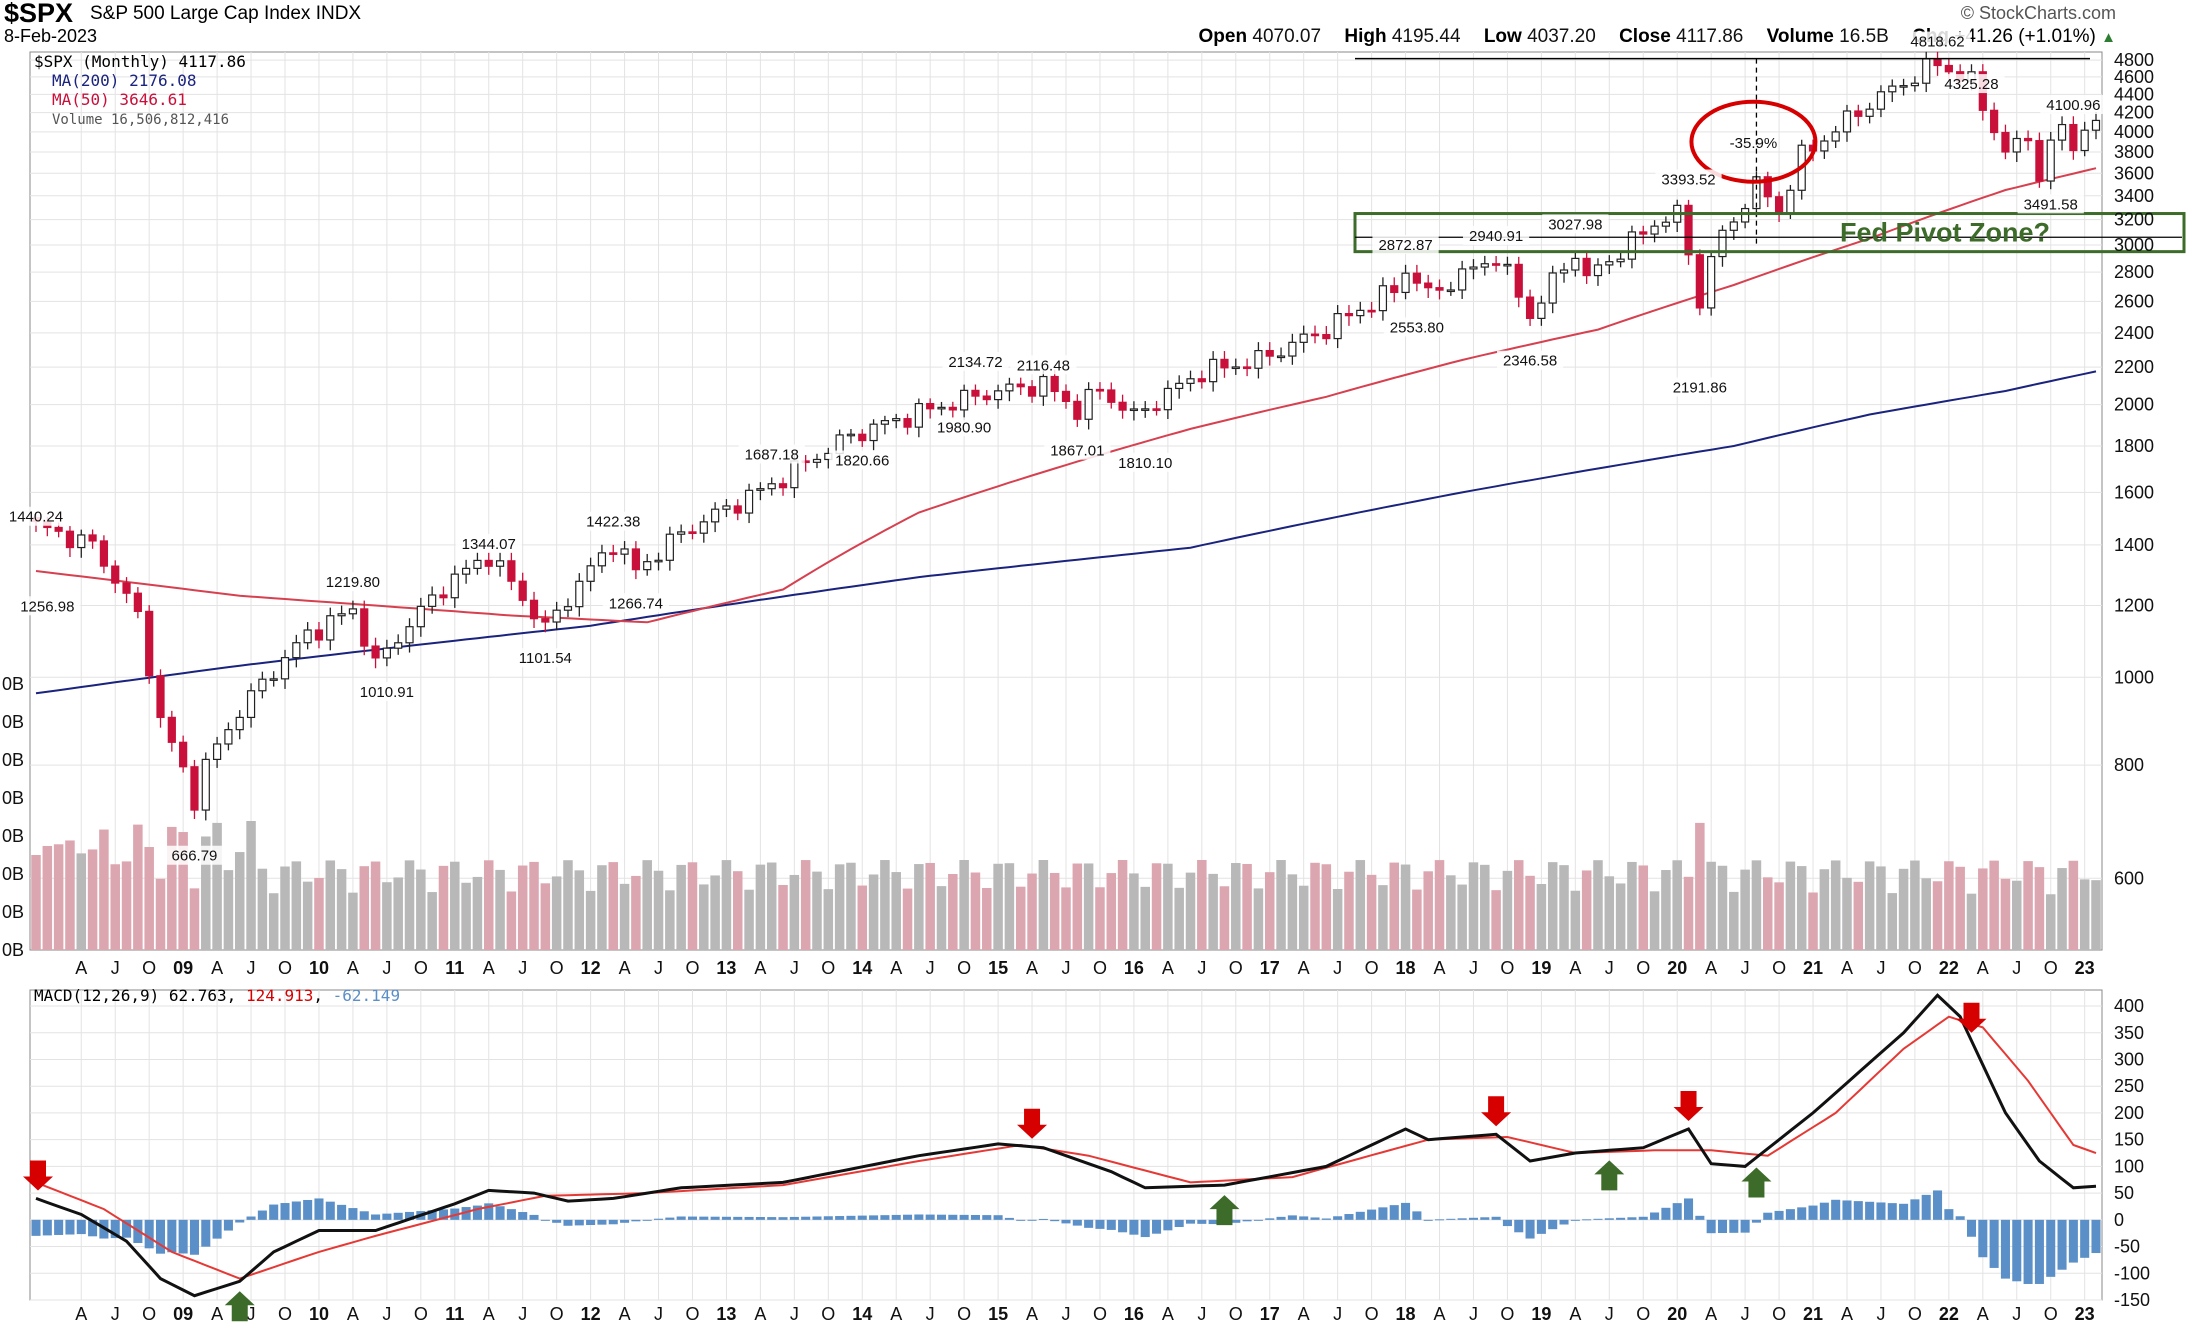 This screenshot has width=2186, height=1326. I want to click on low-label: Low, so click(1502, 36).